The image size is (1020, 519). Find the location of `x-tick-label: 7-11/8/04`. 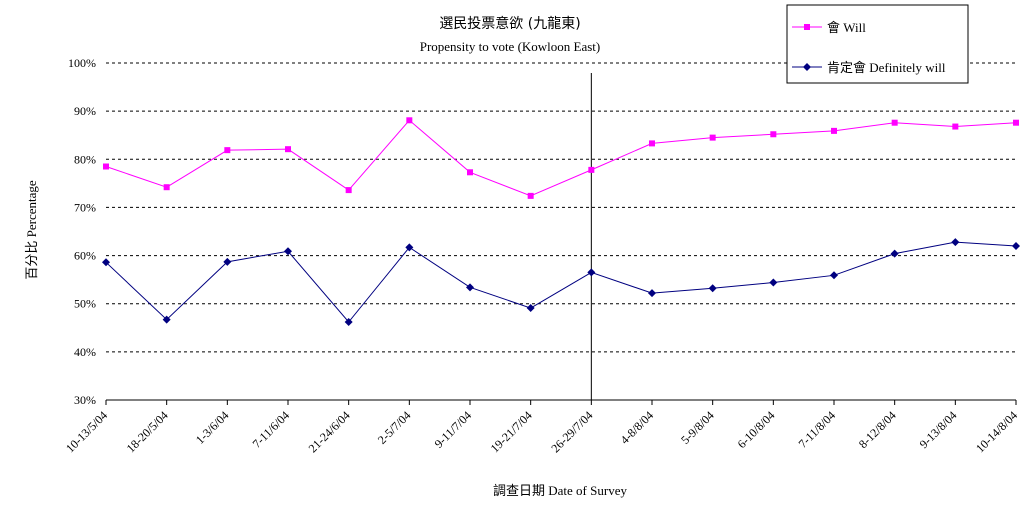

x-tick-label: 7-11/8/04 is located at coordinates (817, 429).